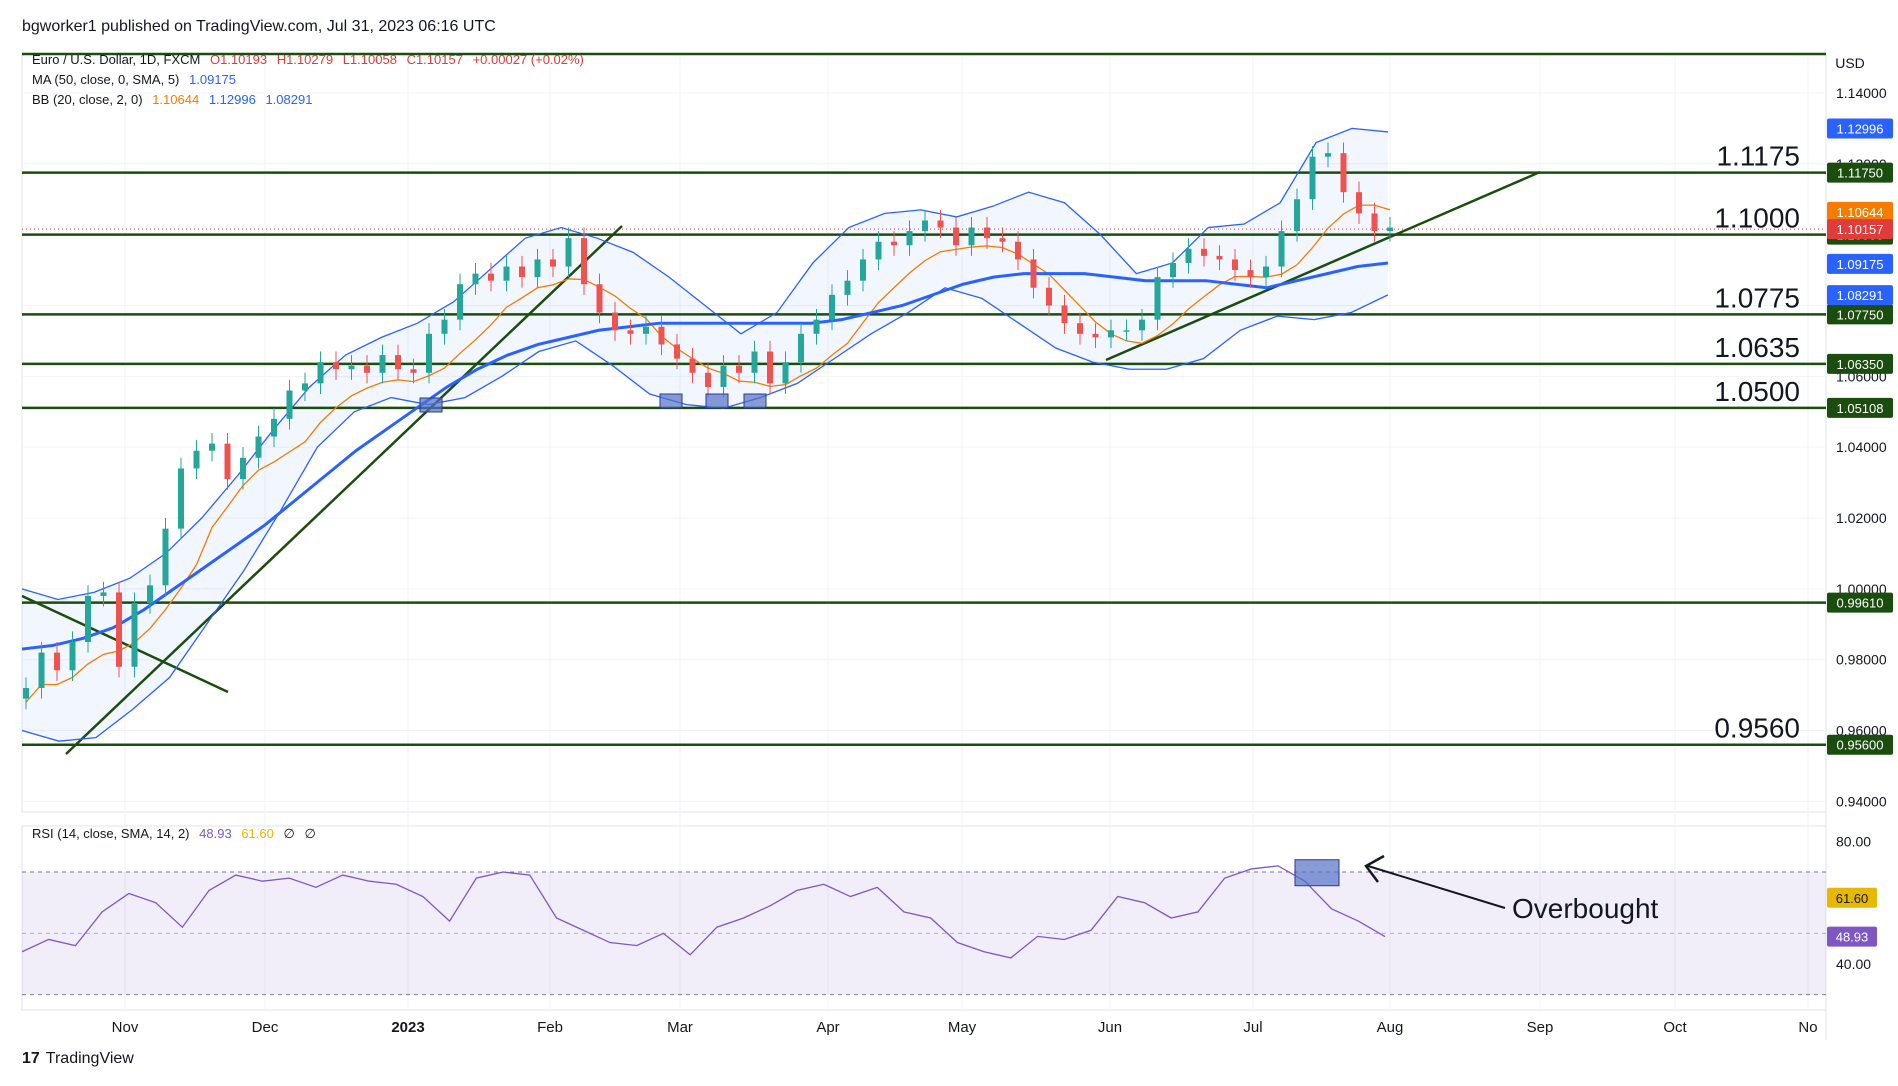  What do you see at coordinates (962, 1027) in the screenshot?
I see `x-tick-label: May` at bounding box center [962, 1027].